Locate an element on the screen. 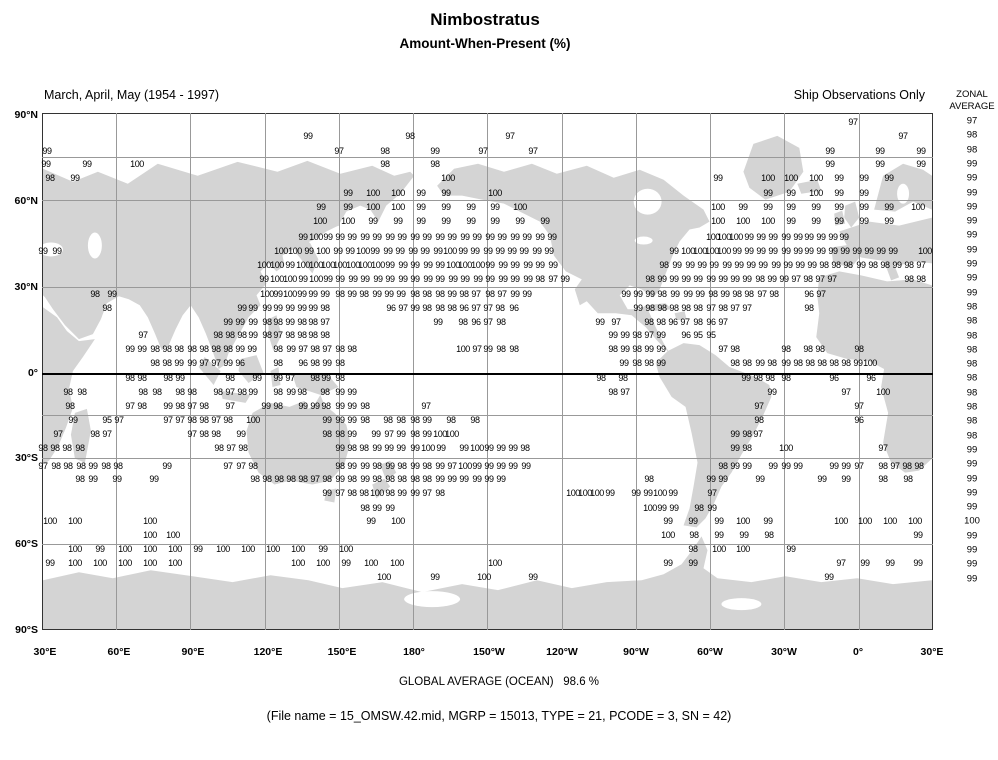  lat-tick-label: 60°S is located at coordinates (26, 544).